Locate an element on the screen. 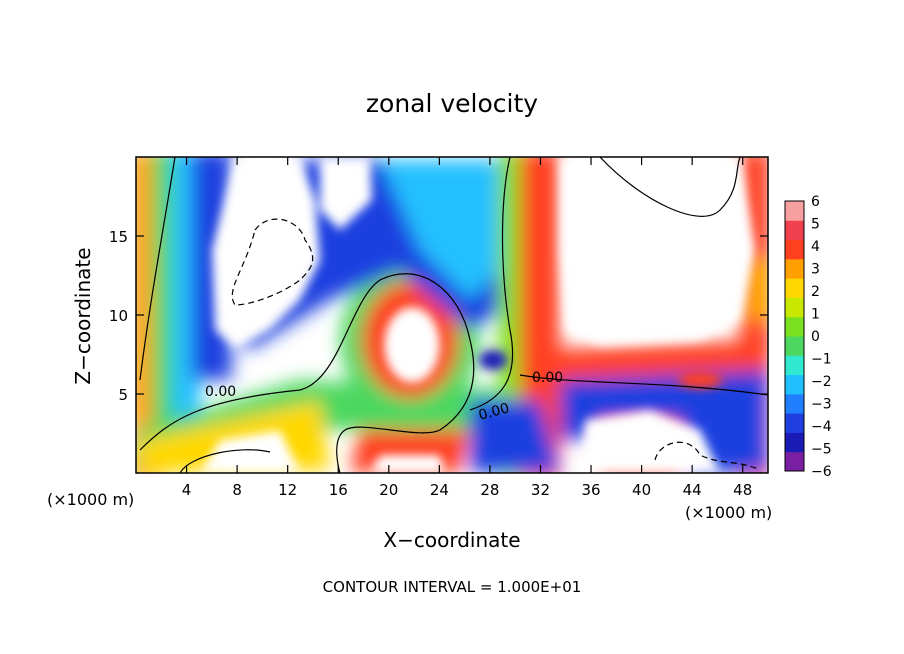 The height and width of the screenshot is (654, 904). colorbar-label: 3 is located at coordinates (815, 270).